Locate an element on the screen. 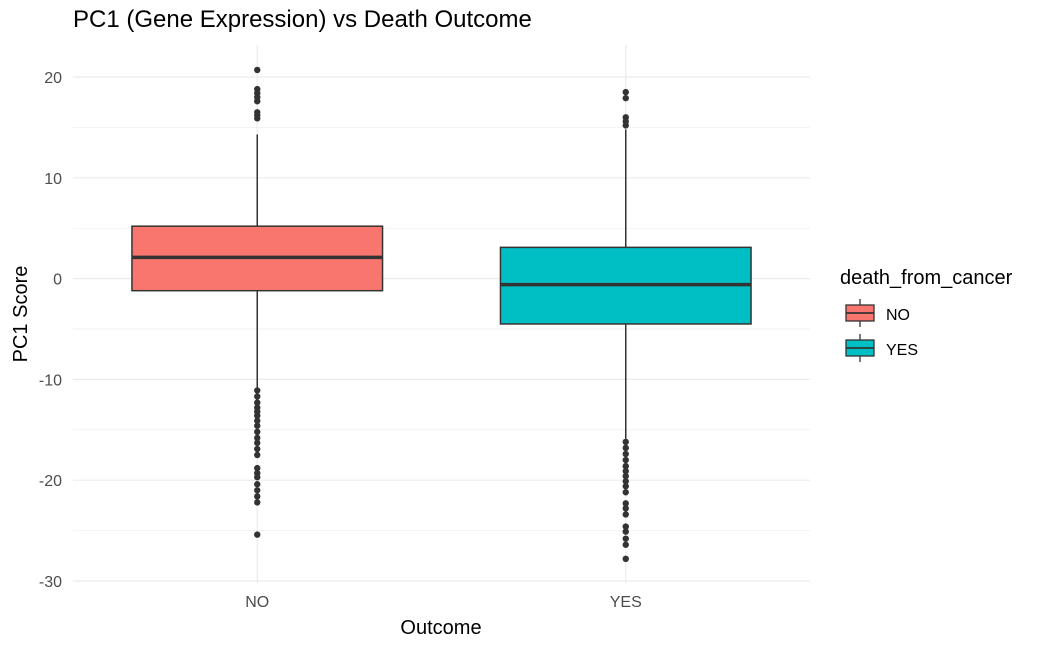 Image resolution: width=1050 pixels, height=648 pixels. y-tick-label: -30 is located at coordinates (50, 582).